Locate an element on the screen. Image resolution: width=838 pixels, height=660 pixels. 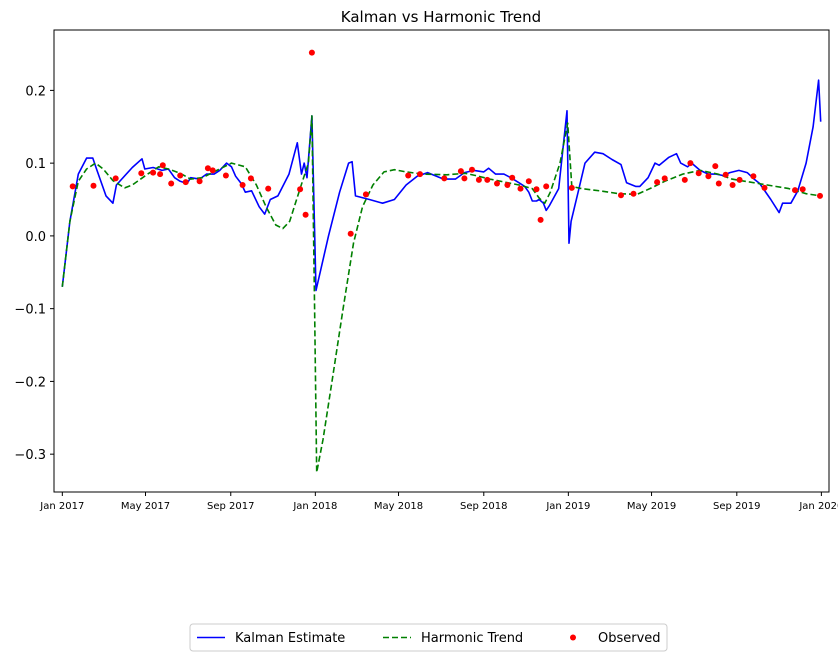
legend-observed-marker is located at coordinates (573, 637).